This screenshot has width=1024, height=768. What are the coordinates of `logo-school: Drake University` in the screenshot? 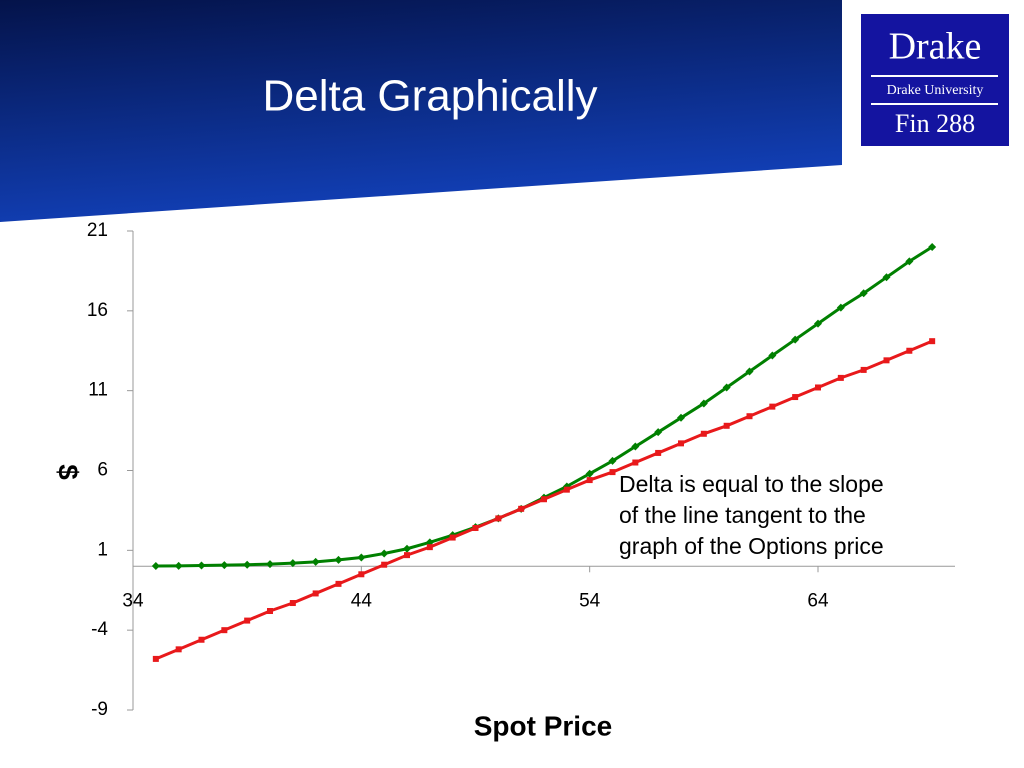 It's located at (935, 90).